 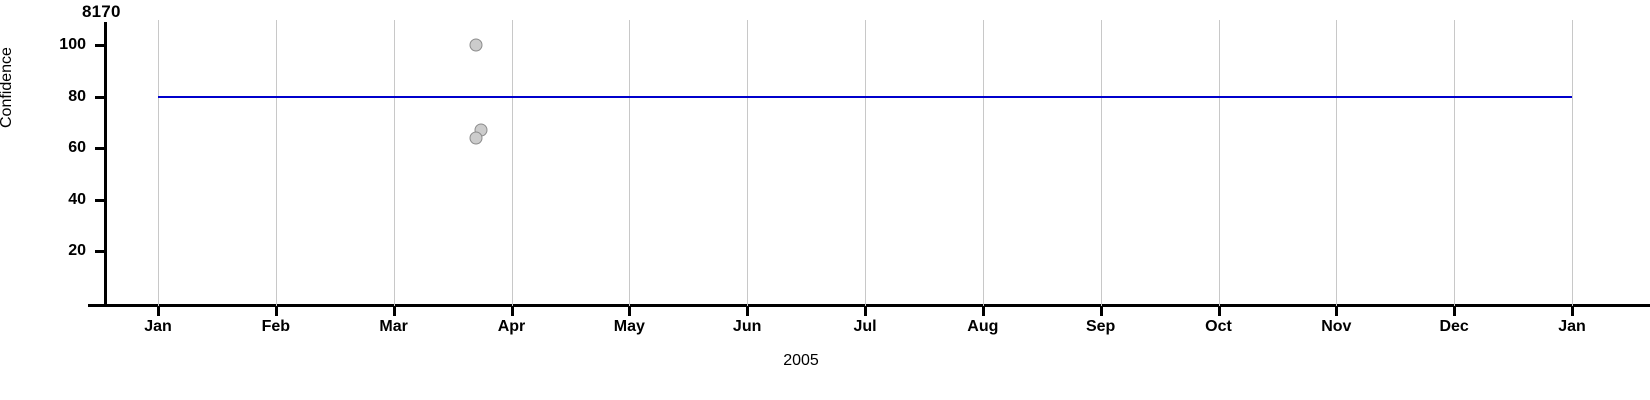 What do you see at coordinates (77, 147) in the screenshot?
I see `y-tick-label-60: 60` at bounding box center [77, 147].